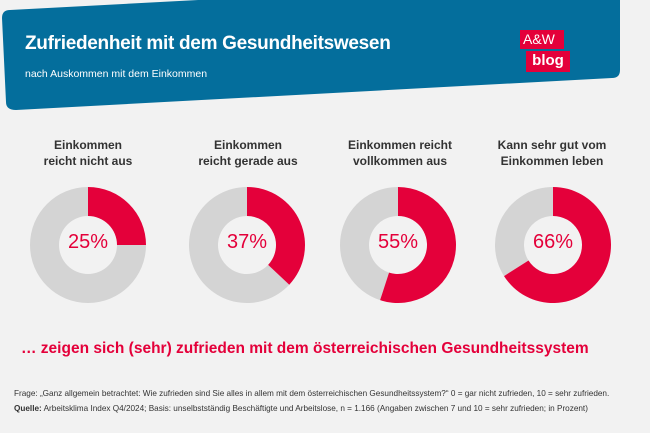 This screenshot has width=650, height=433. Describe the element at coordinates (398, 242) in the screenshot. I see `donut-value-3: 55%` at that location.